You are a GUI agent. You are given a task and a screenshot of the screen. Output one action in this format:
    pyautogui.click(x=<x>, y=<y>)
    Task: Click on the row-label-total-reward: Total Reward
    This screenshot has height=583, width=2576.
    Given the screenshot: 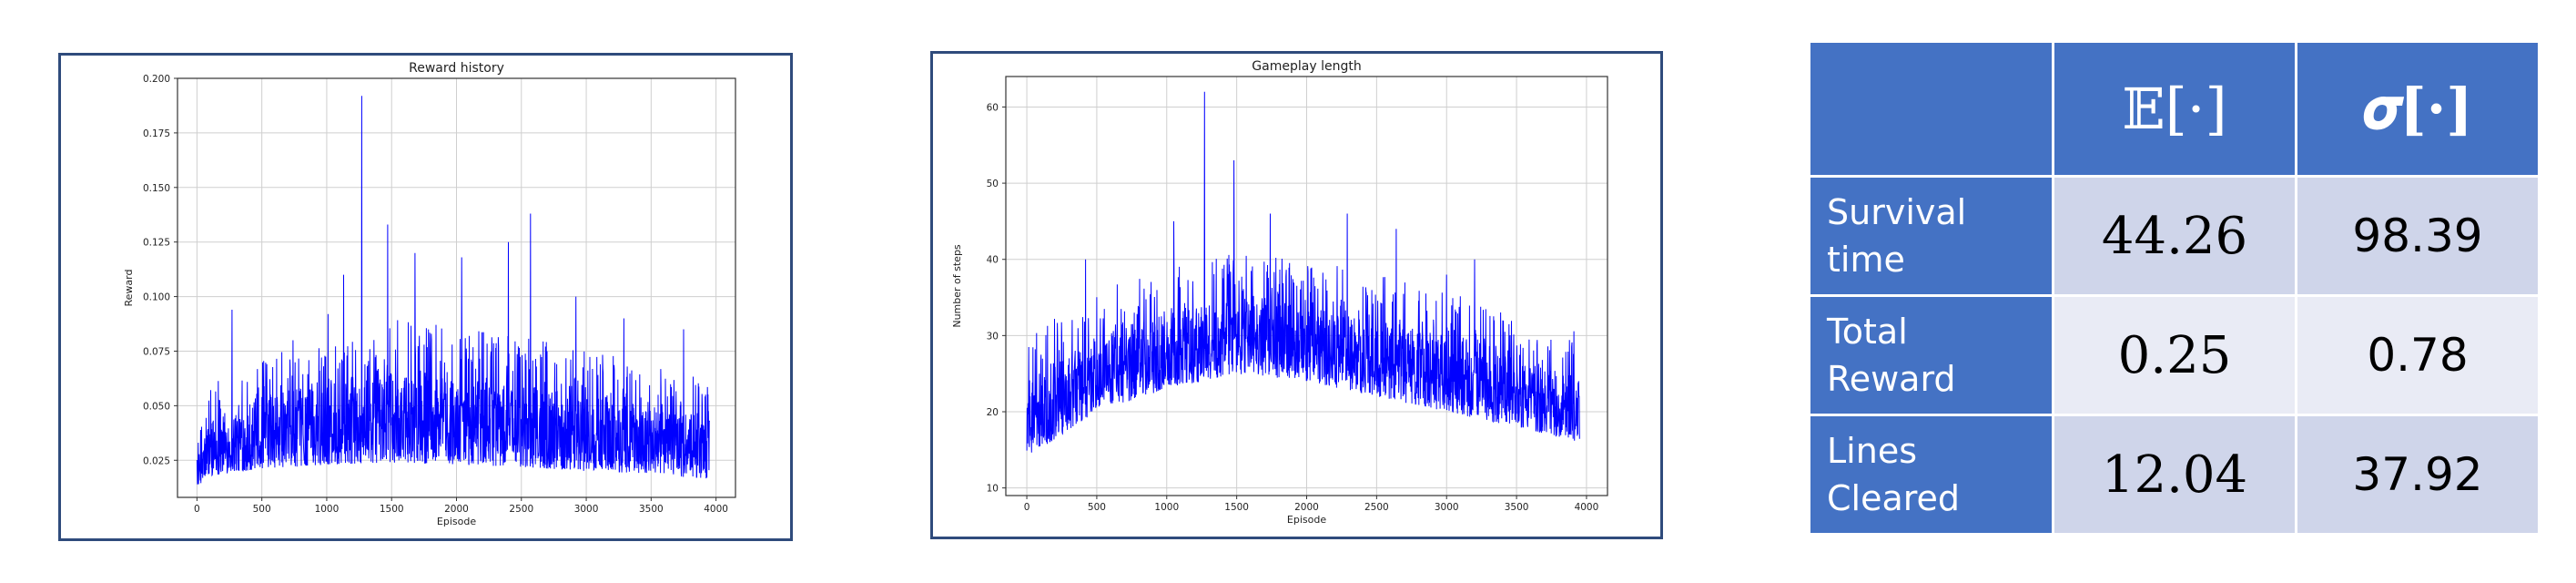 What is the action you would take?
    pyautogui.click(x=1931, y=355)
    